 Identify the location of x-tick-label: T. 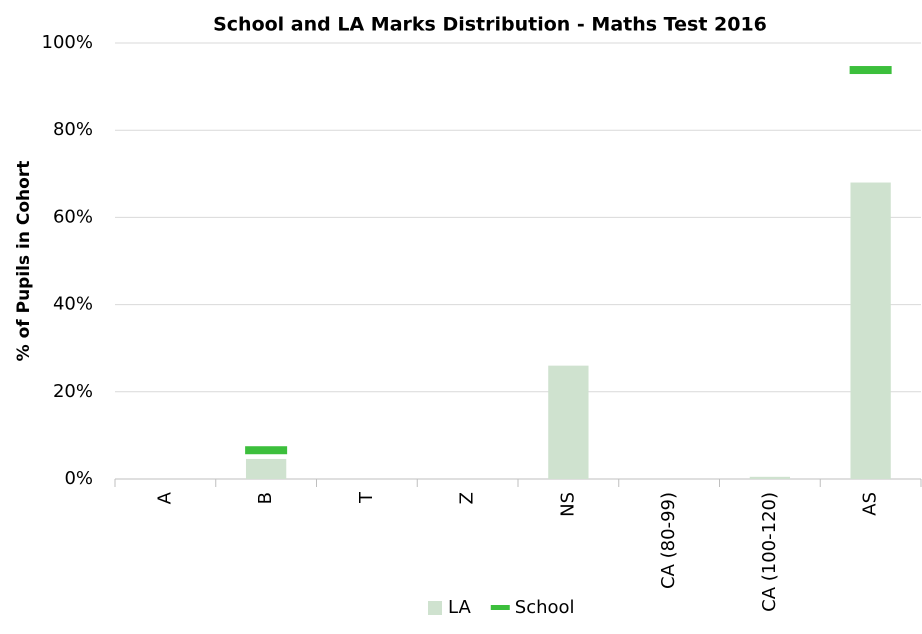
(366, 497).